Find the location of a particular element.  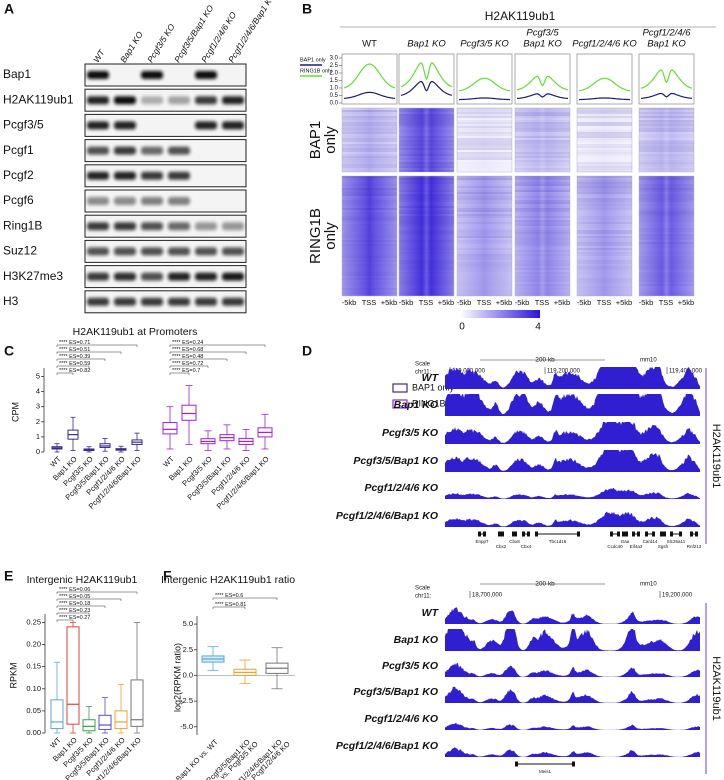

legend-label: RING1B only is located at coordinates (316, 71).